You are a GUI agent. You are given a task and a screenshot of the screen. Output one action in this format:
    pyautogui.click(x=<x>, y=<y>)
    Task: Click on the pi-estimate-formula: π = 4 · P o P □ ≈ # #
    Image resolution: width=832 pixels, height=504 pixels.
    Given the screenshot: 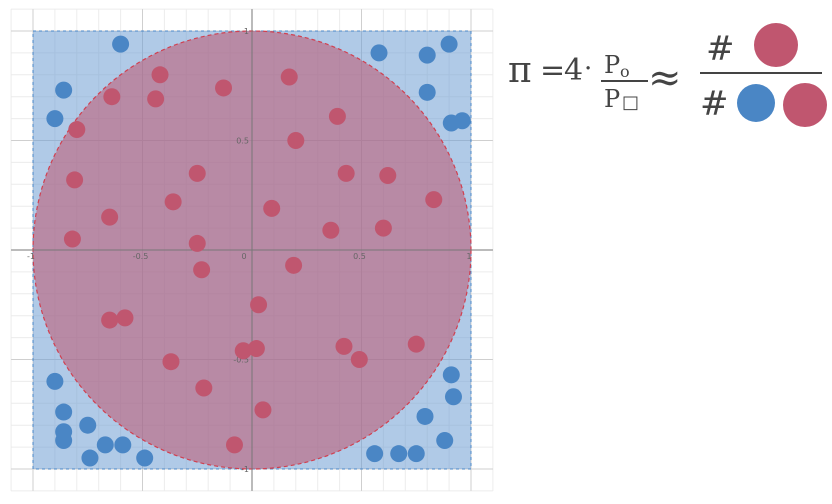 What is the action you would take?
    pyautogui.click(x=667, y=75)
    